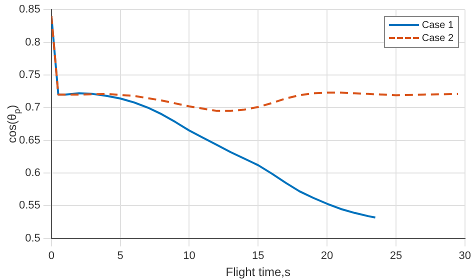 This screenshot has width=474, height=280. I want to click on y-tick-label: 0.7, so click(32, 108).